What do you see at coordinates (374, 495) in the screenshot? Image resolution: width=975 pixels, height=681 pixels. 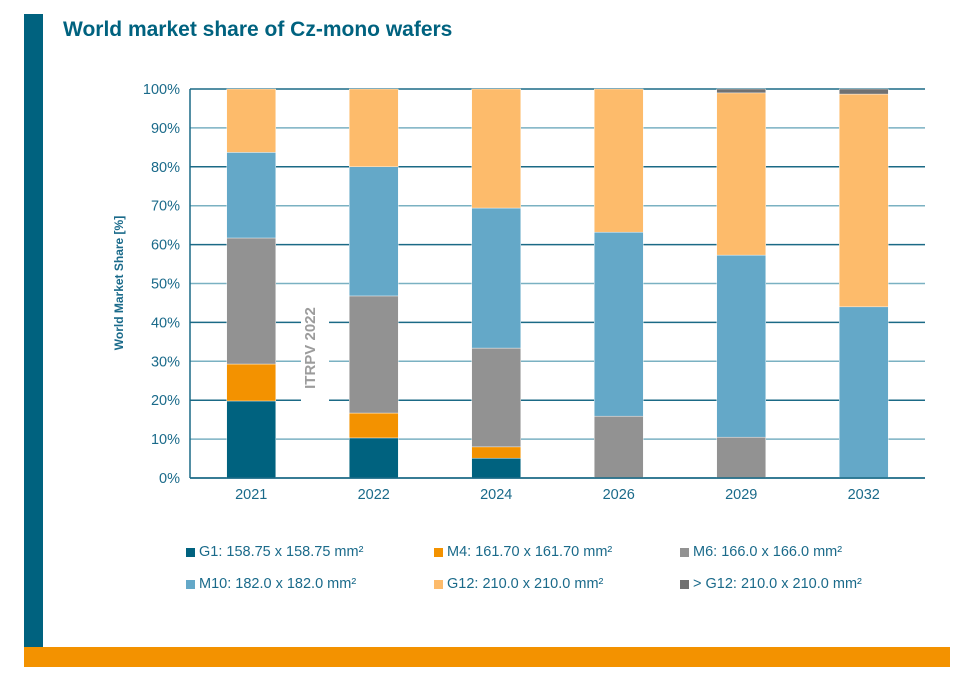 I see `x-tick-label: 2022` at bounding box center [374, 495].